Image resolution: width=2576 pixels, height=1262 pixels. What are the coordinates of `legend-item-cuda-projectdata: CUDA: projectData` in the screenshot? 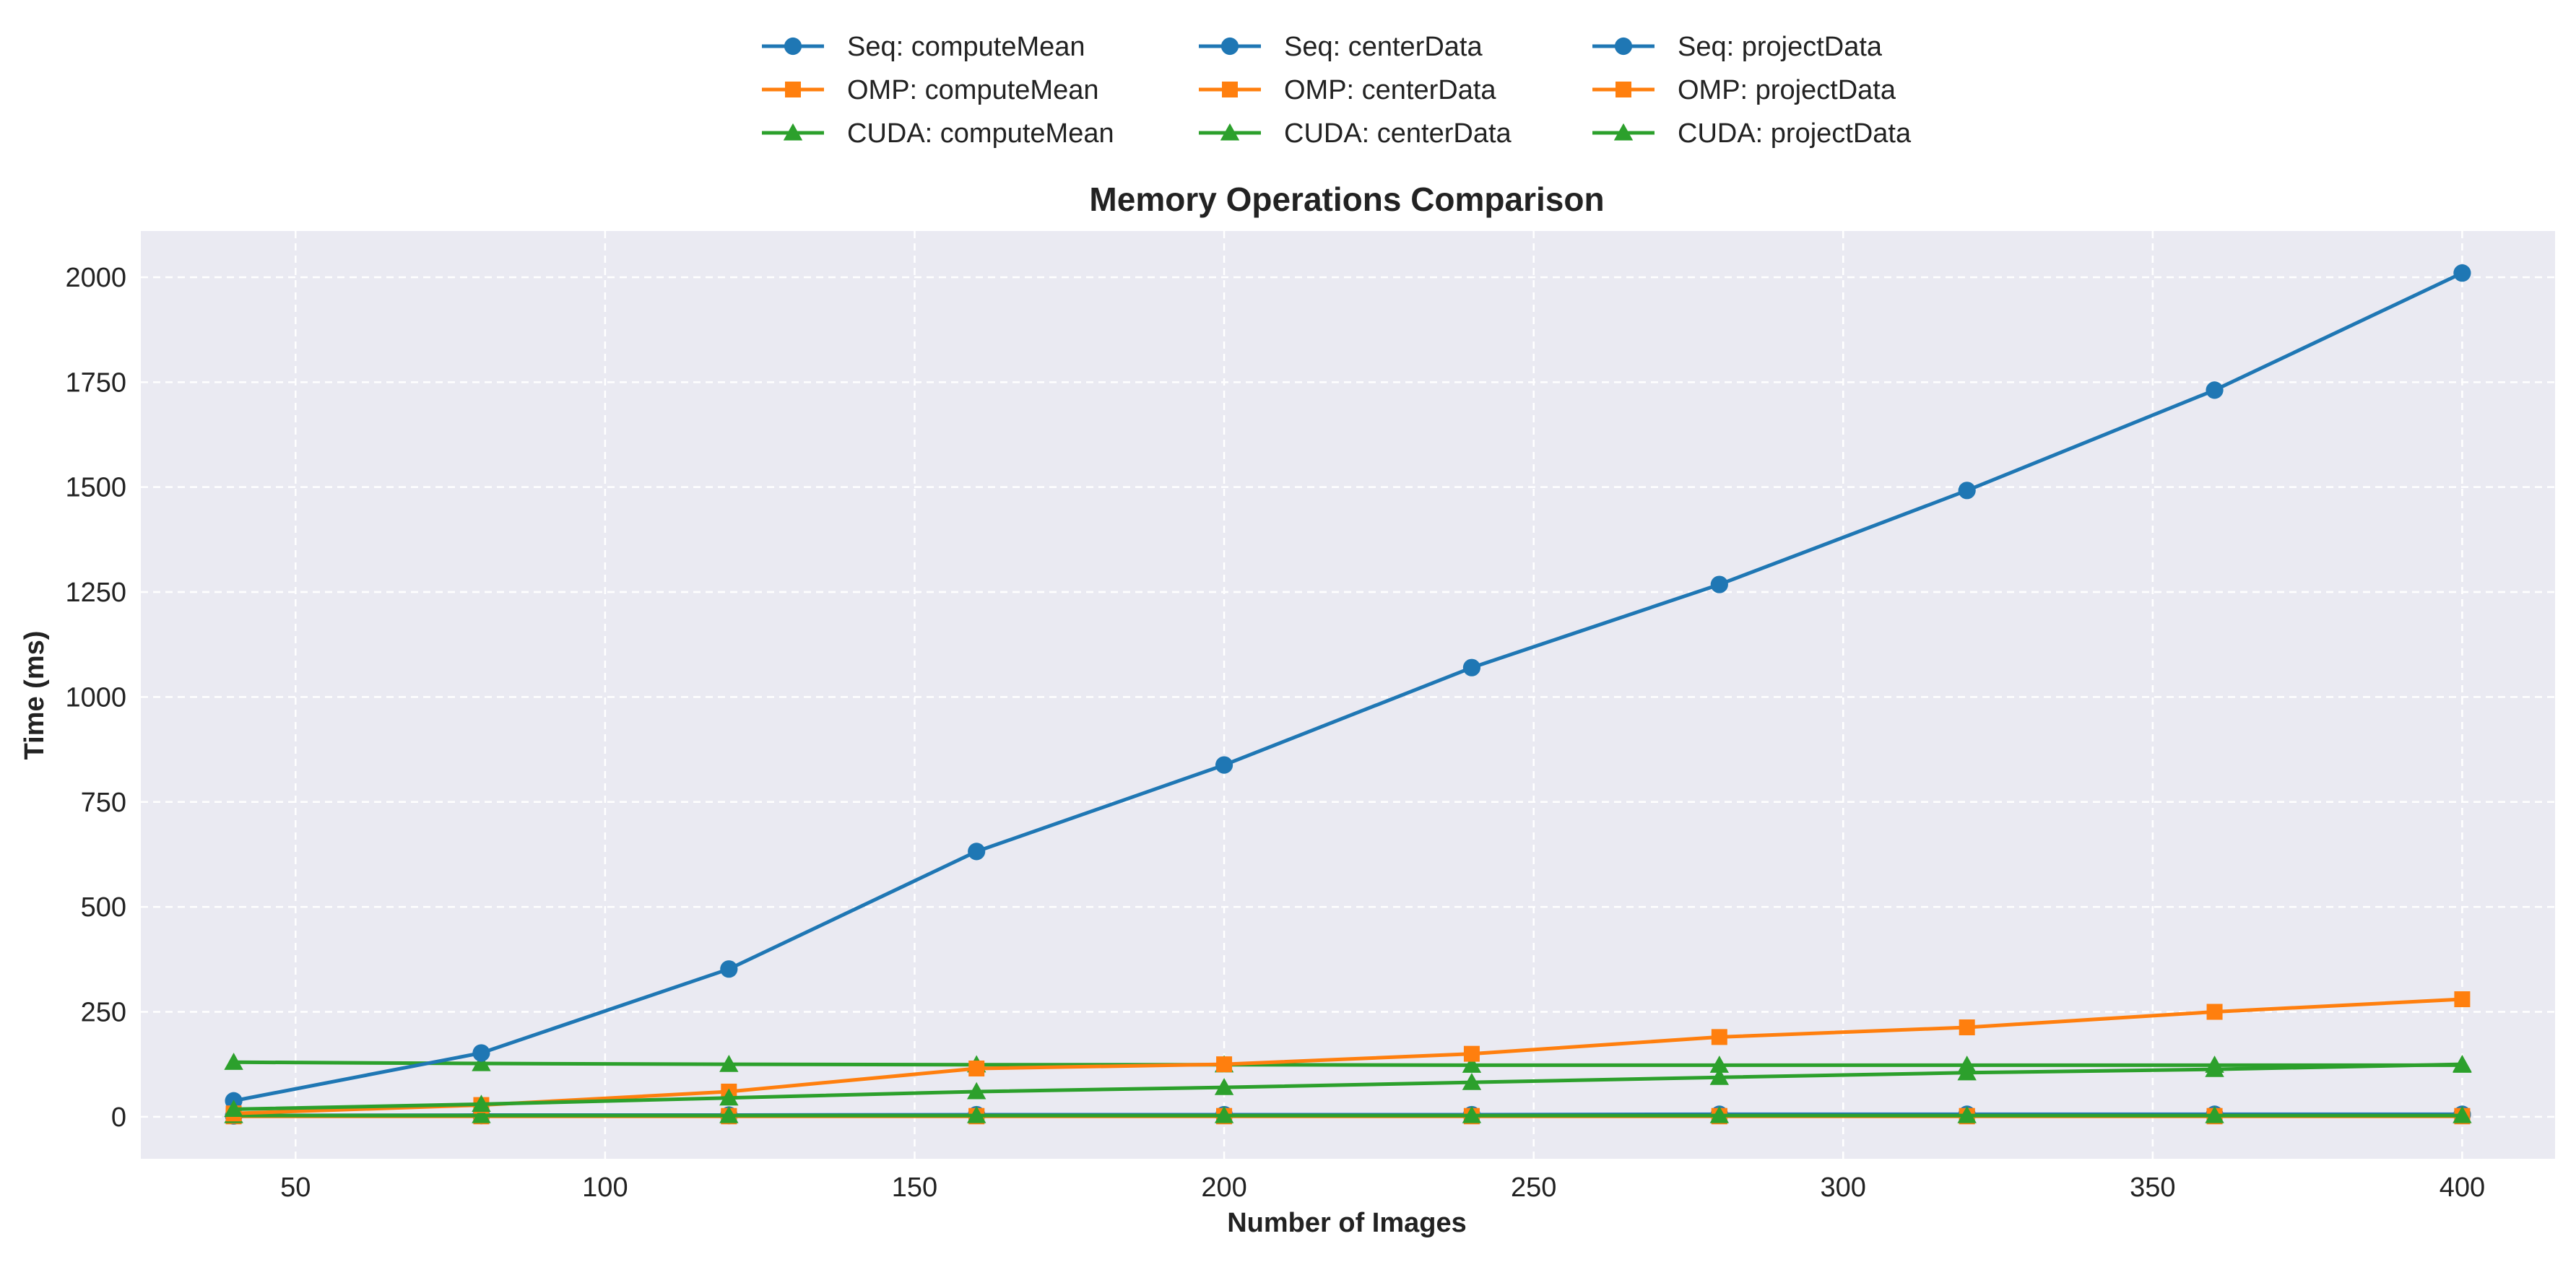 It's located at (1752, 133).